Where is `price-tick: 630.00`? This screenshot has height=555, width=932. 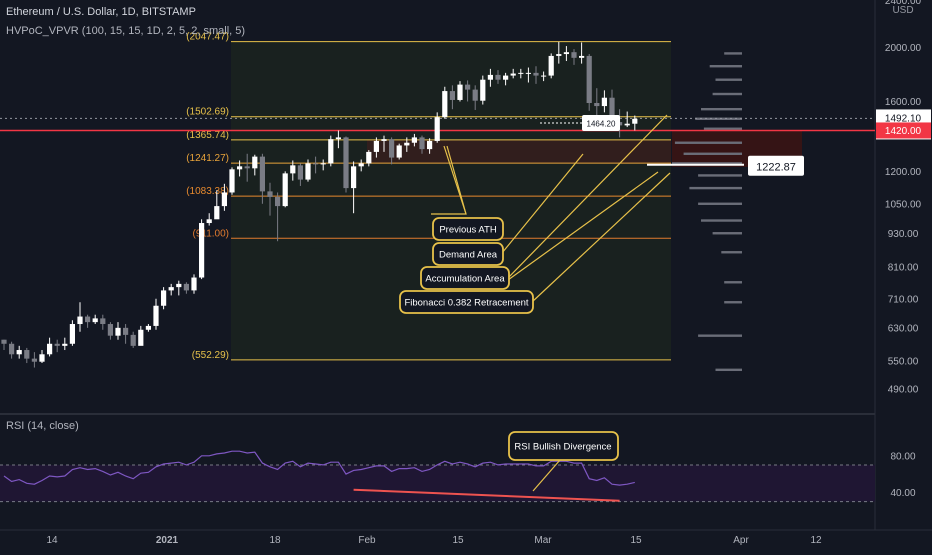
price-tick: 630.00 is located at coordinates (903, 328).